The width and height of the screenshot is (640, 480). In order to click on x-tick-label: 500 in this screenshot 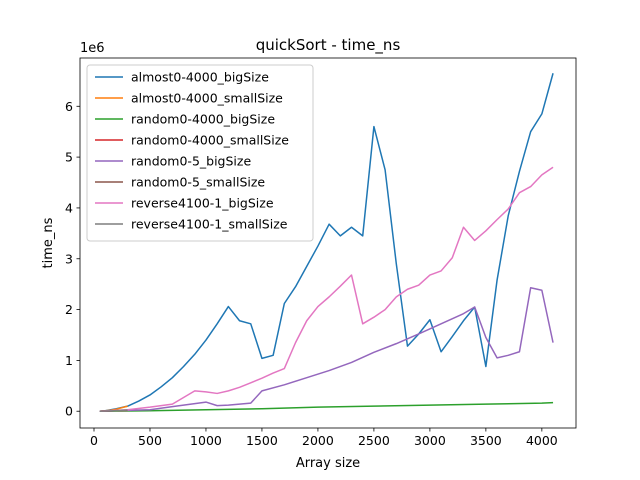, I will do `click(150, 440)`.